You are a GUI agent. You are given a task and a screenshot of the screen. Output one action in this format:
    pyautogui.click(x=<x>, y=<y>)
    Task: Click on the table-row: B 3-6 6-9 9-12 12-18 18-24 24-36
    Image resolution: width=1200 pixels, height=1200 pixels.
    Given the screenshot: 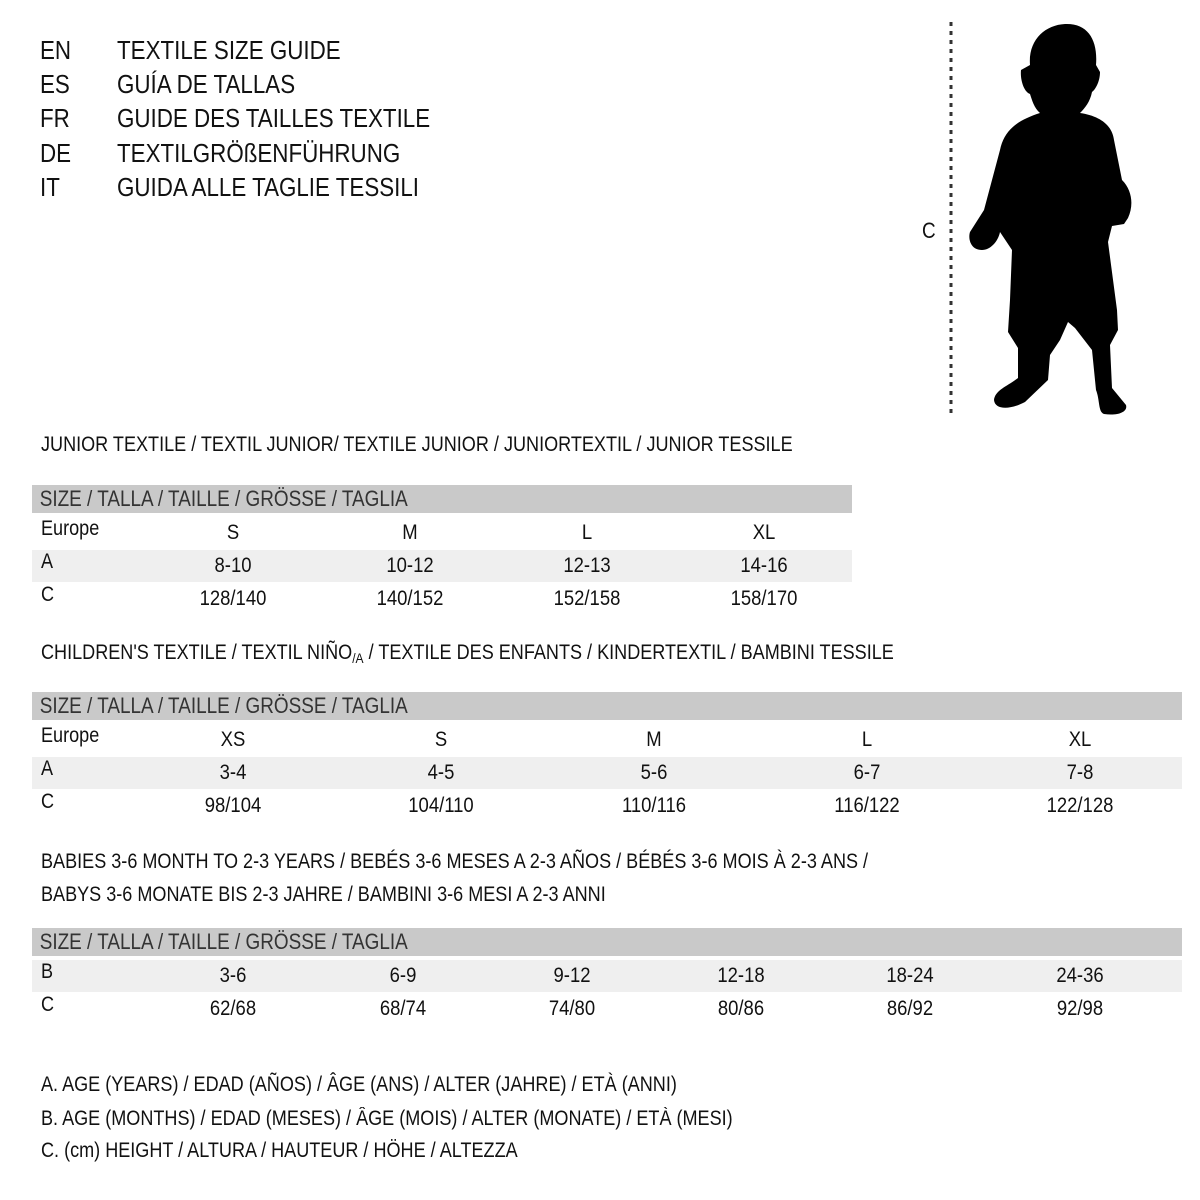 What is the action you would take?
    pyautogui.click(x=607, y=976)
    